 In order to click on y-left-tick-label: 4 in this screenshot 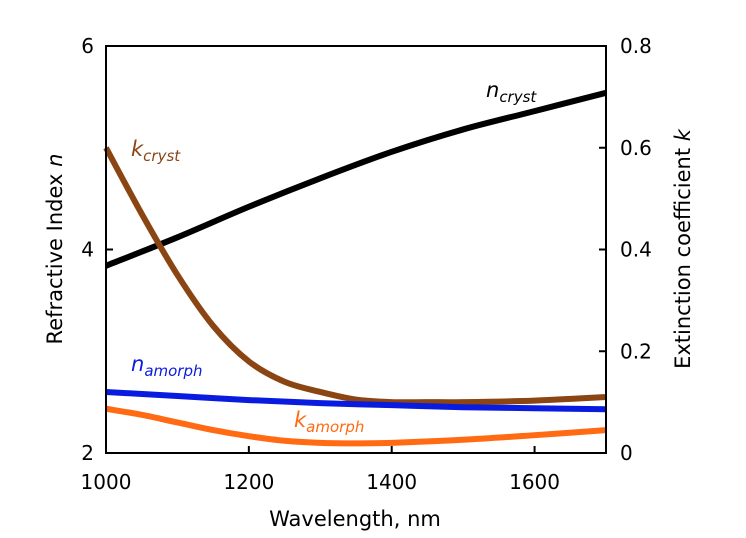, I will do `click(87, 250)`.